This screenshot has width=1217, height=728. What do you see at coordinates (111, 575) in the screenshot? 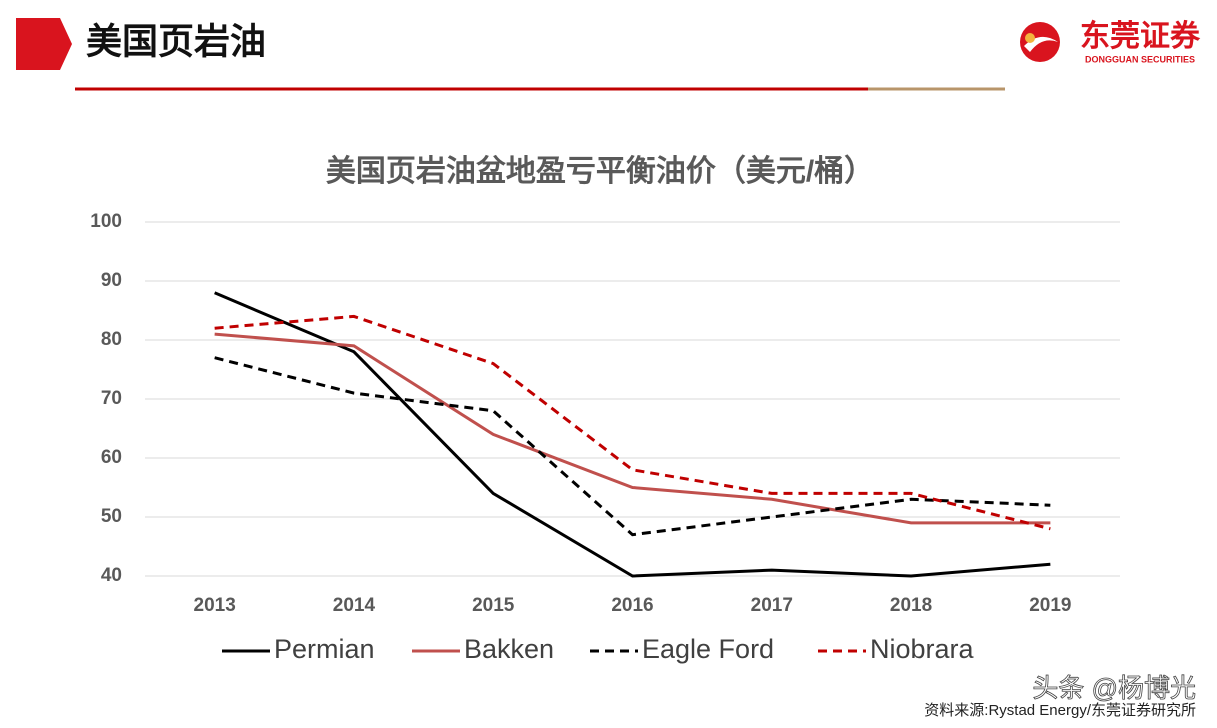
I see `y-tick-label: 40` at bounding box center [111, 575].